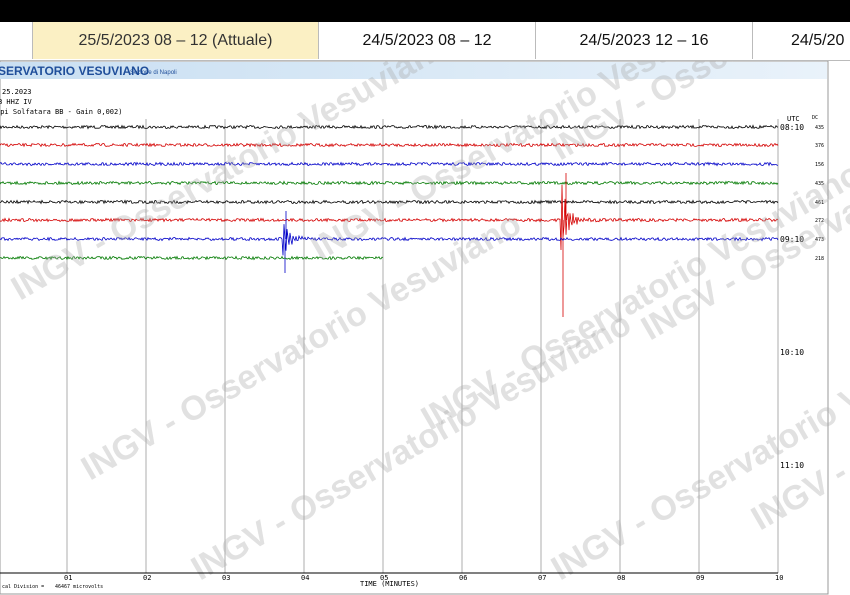 This screenshot has width=850, height=595. Describe the element at coordinates (16, 40) in the screenshot. I see `tab-partial` at that location.